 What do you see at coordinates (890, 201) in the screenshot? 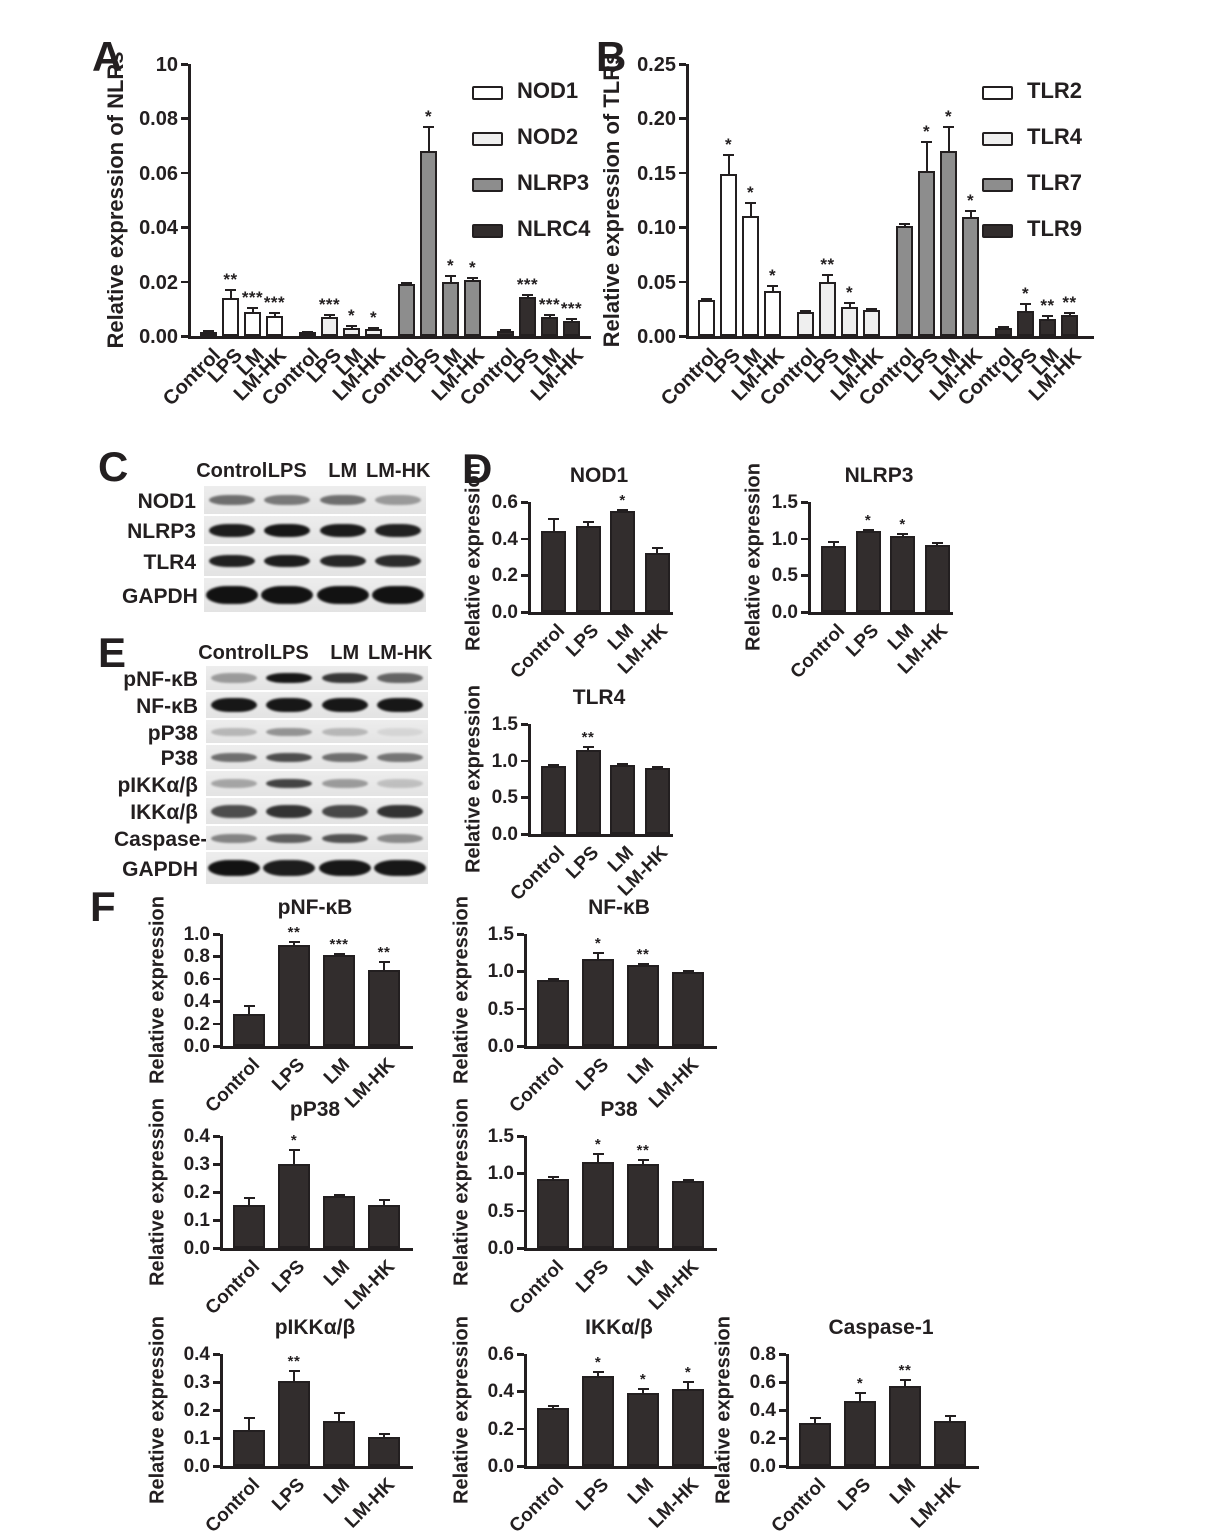
I see `plot-area: * * * ** * * * * * ** **` at bounding box center [890, 201].